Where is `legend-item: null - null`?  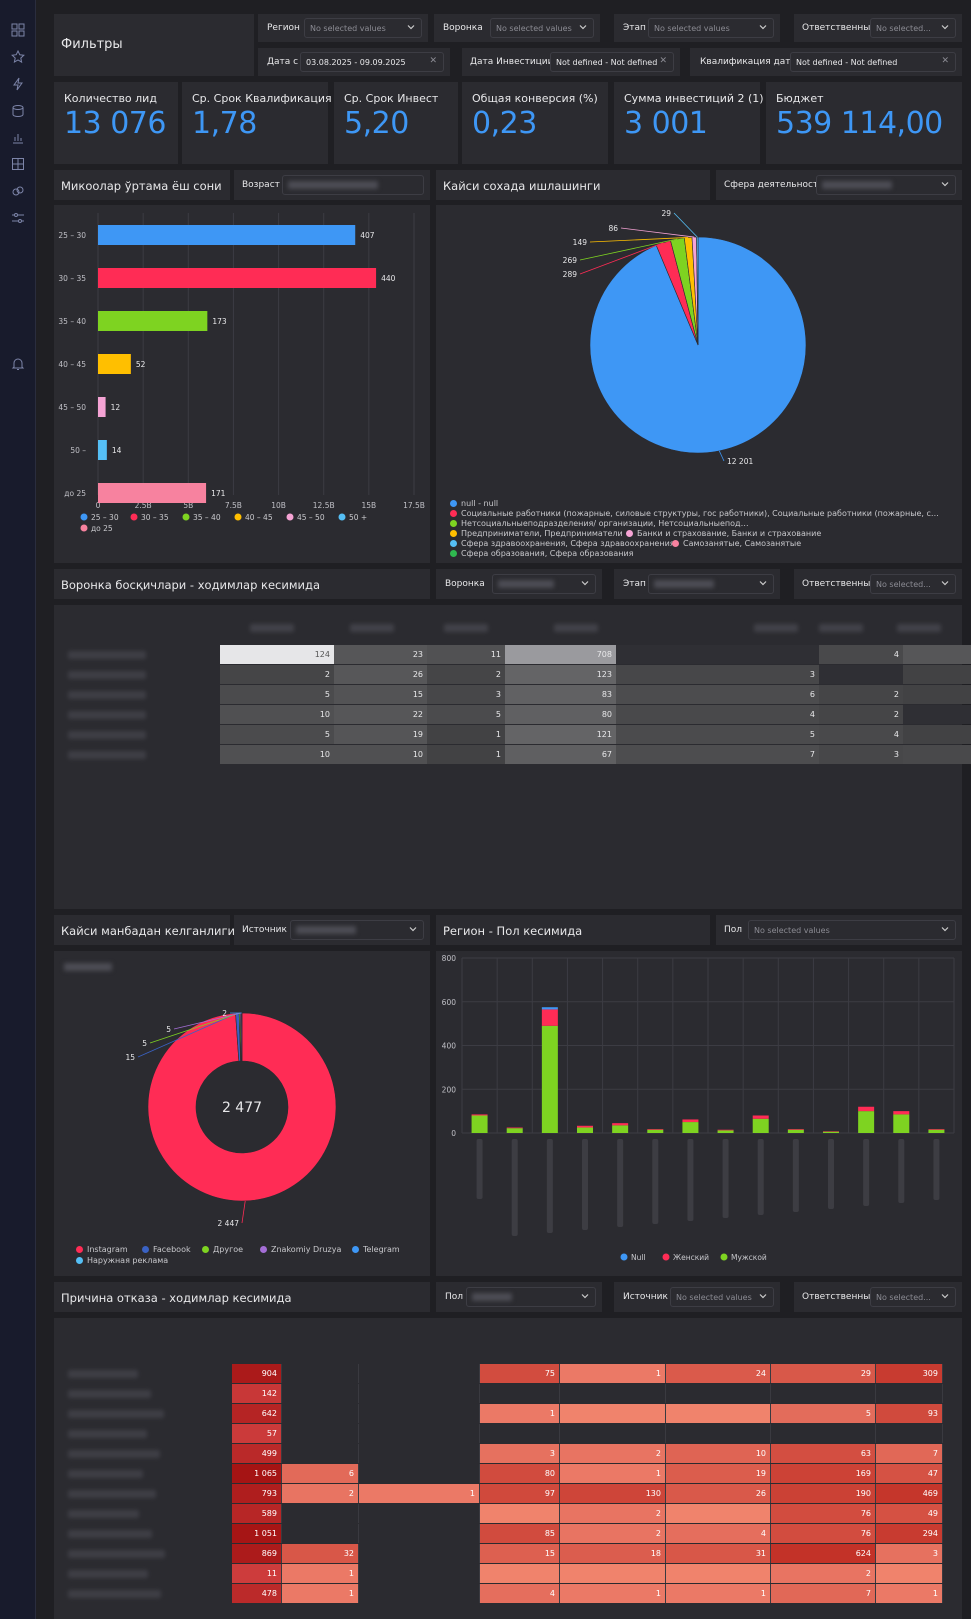
legend-item: null - null is located at coordinates (474, 503).